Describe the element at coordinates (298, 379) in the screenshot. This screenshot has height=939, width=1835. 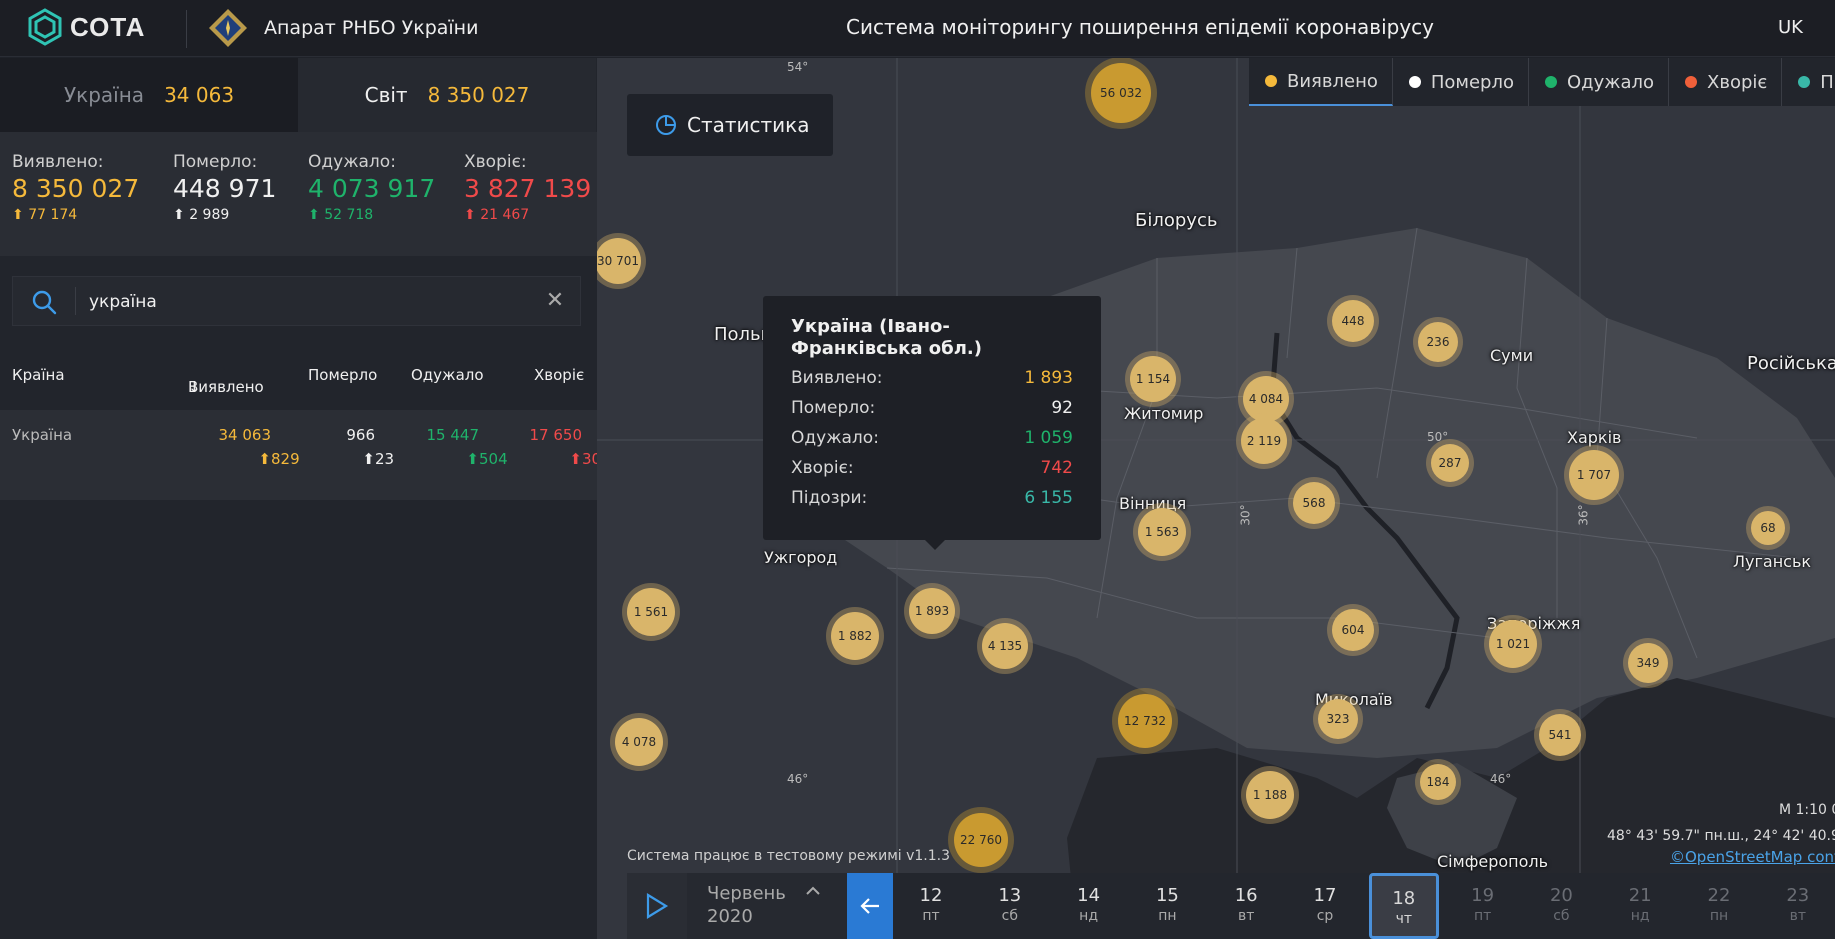
I see `table-header: Країна Виявлено ↓ Померло Одужало Хворіє` at that location.